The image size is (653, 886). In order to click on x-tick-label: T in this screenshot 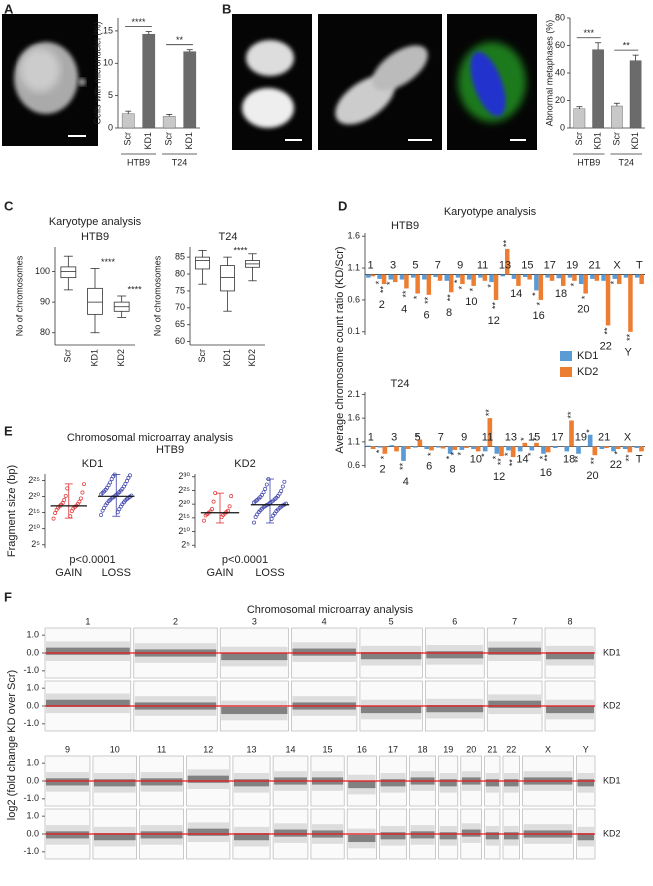, I will do `click(639, 265)`.